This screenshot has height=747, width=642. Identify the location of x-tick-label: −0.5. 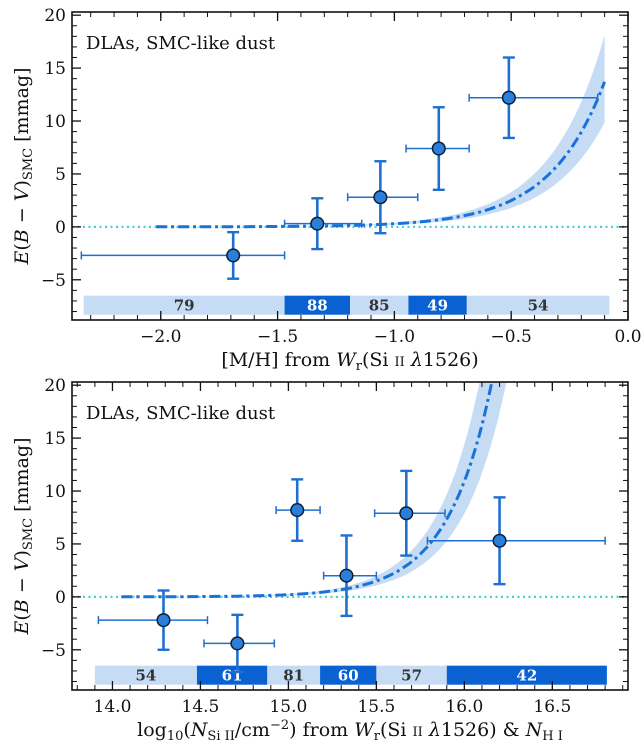
(511, 337).